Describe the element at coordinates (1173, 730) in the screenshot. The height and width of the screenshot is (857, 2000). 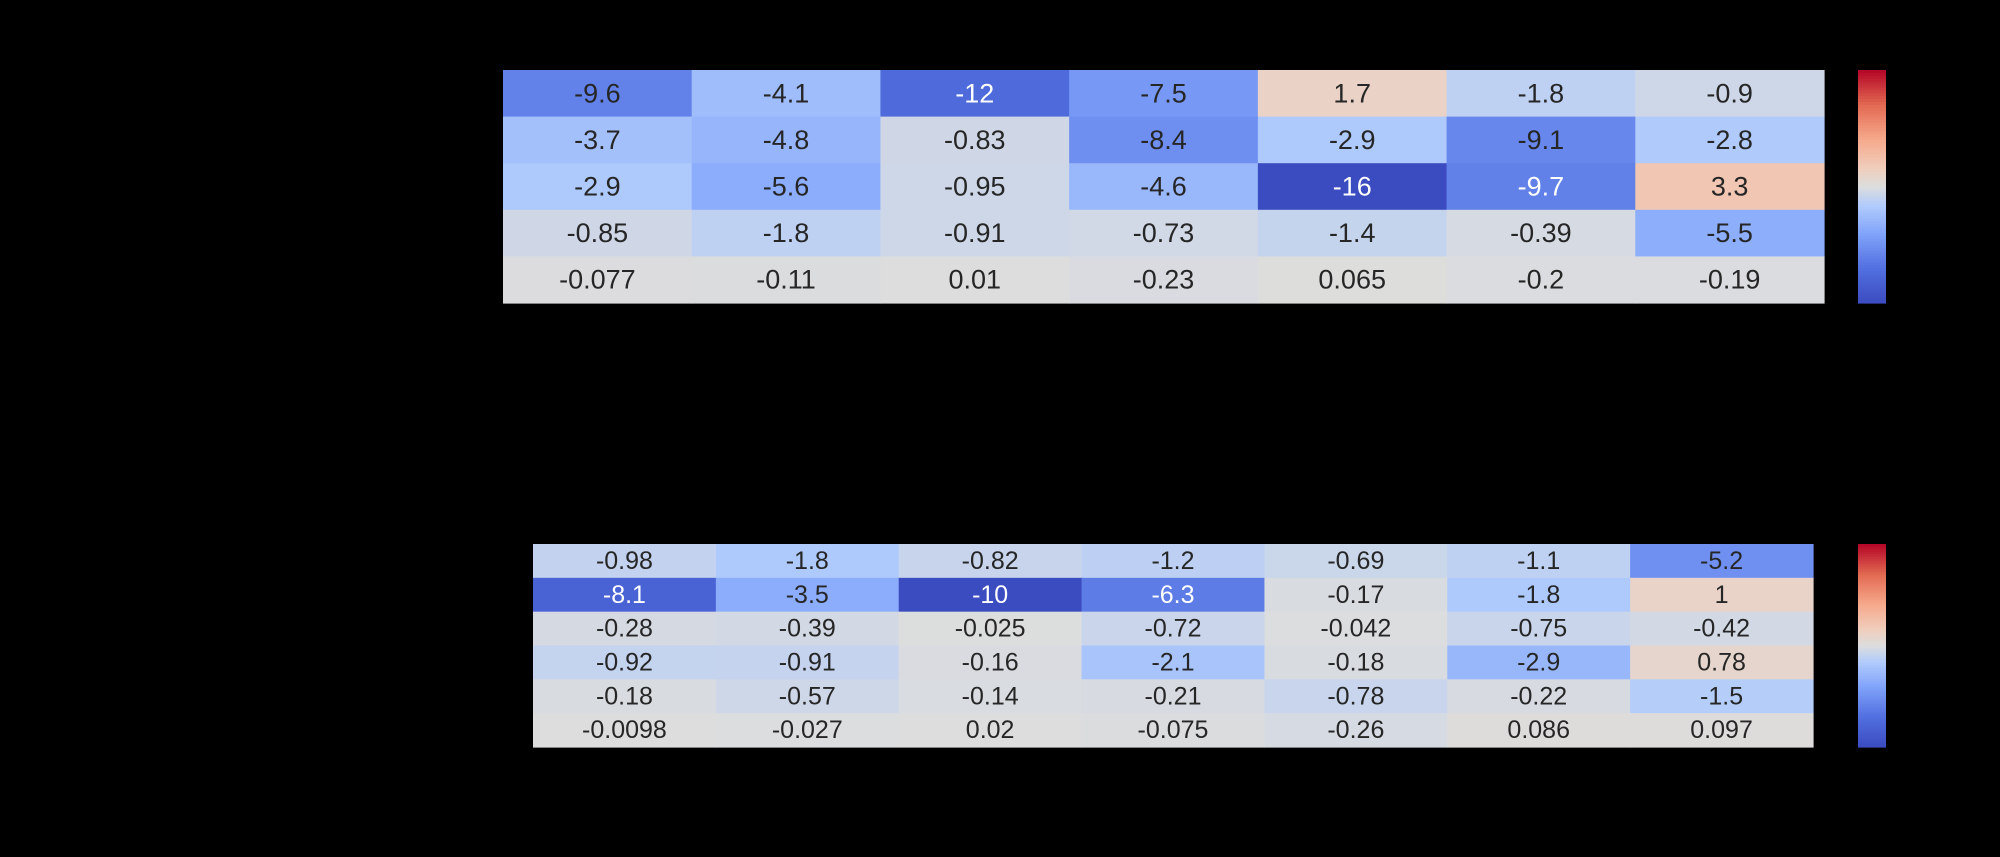
I see `cell-label: -0.075` at that location.